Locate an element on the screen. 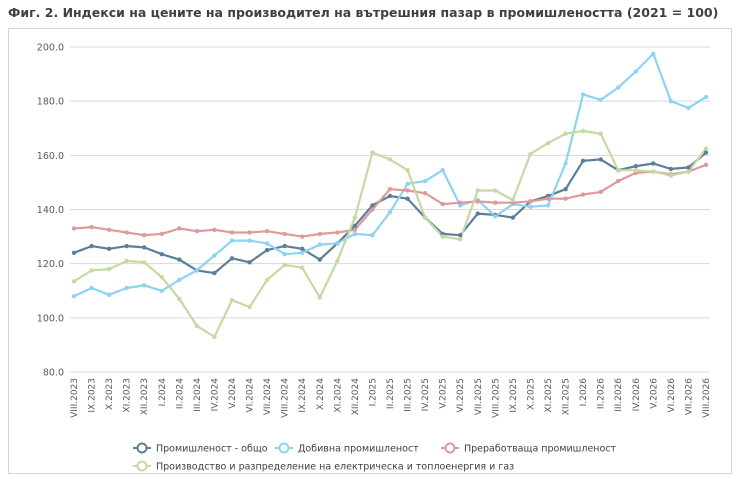 The height and width of the screenshot is (479, 740). x-tick-label: I.2025 is located at coordinates (373, 392).